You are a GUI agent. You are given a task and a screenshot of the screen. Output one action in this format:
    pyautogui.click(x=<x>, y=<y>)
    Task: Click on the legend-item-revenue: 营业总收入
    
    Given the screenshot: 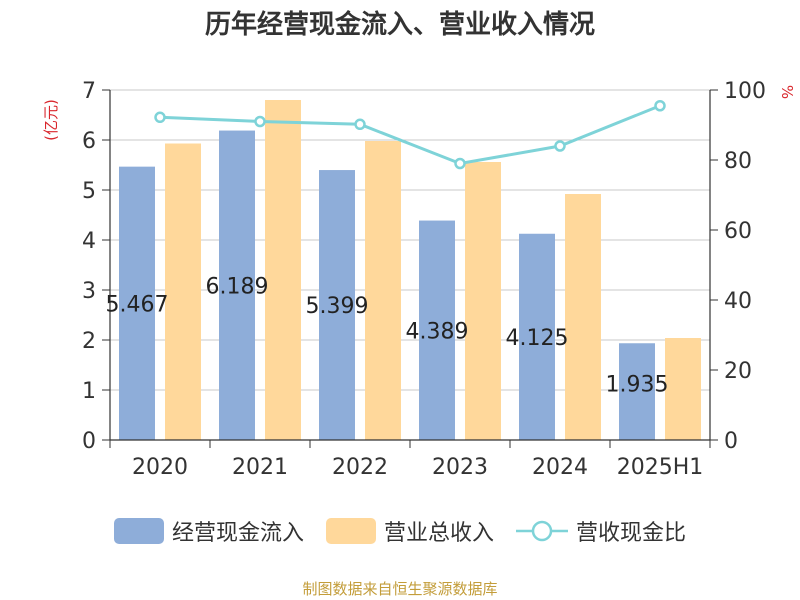 What is the action you would take?
    pyautogui.click(x=409, y=531)
    